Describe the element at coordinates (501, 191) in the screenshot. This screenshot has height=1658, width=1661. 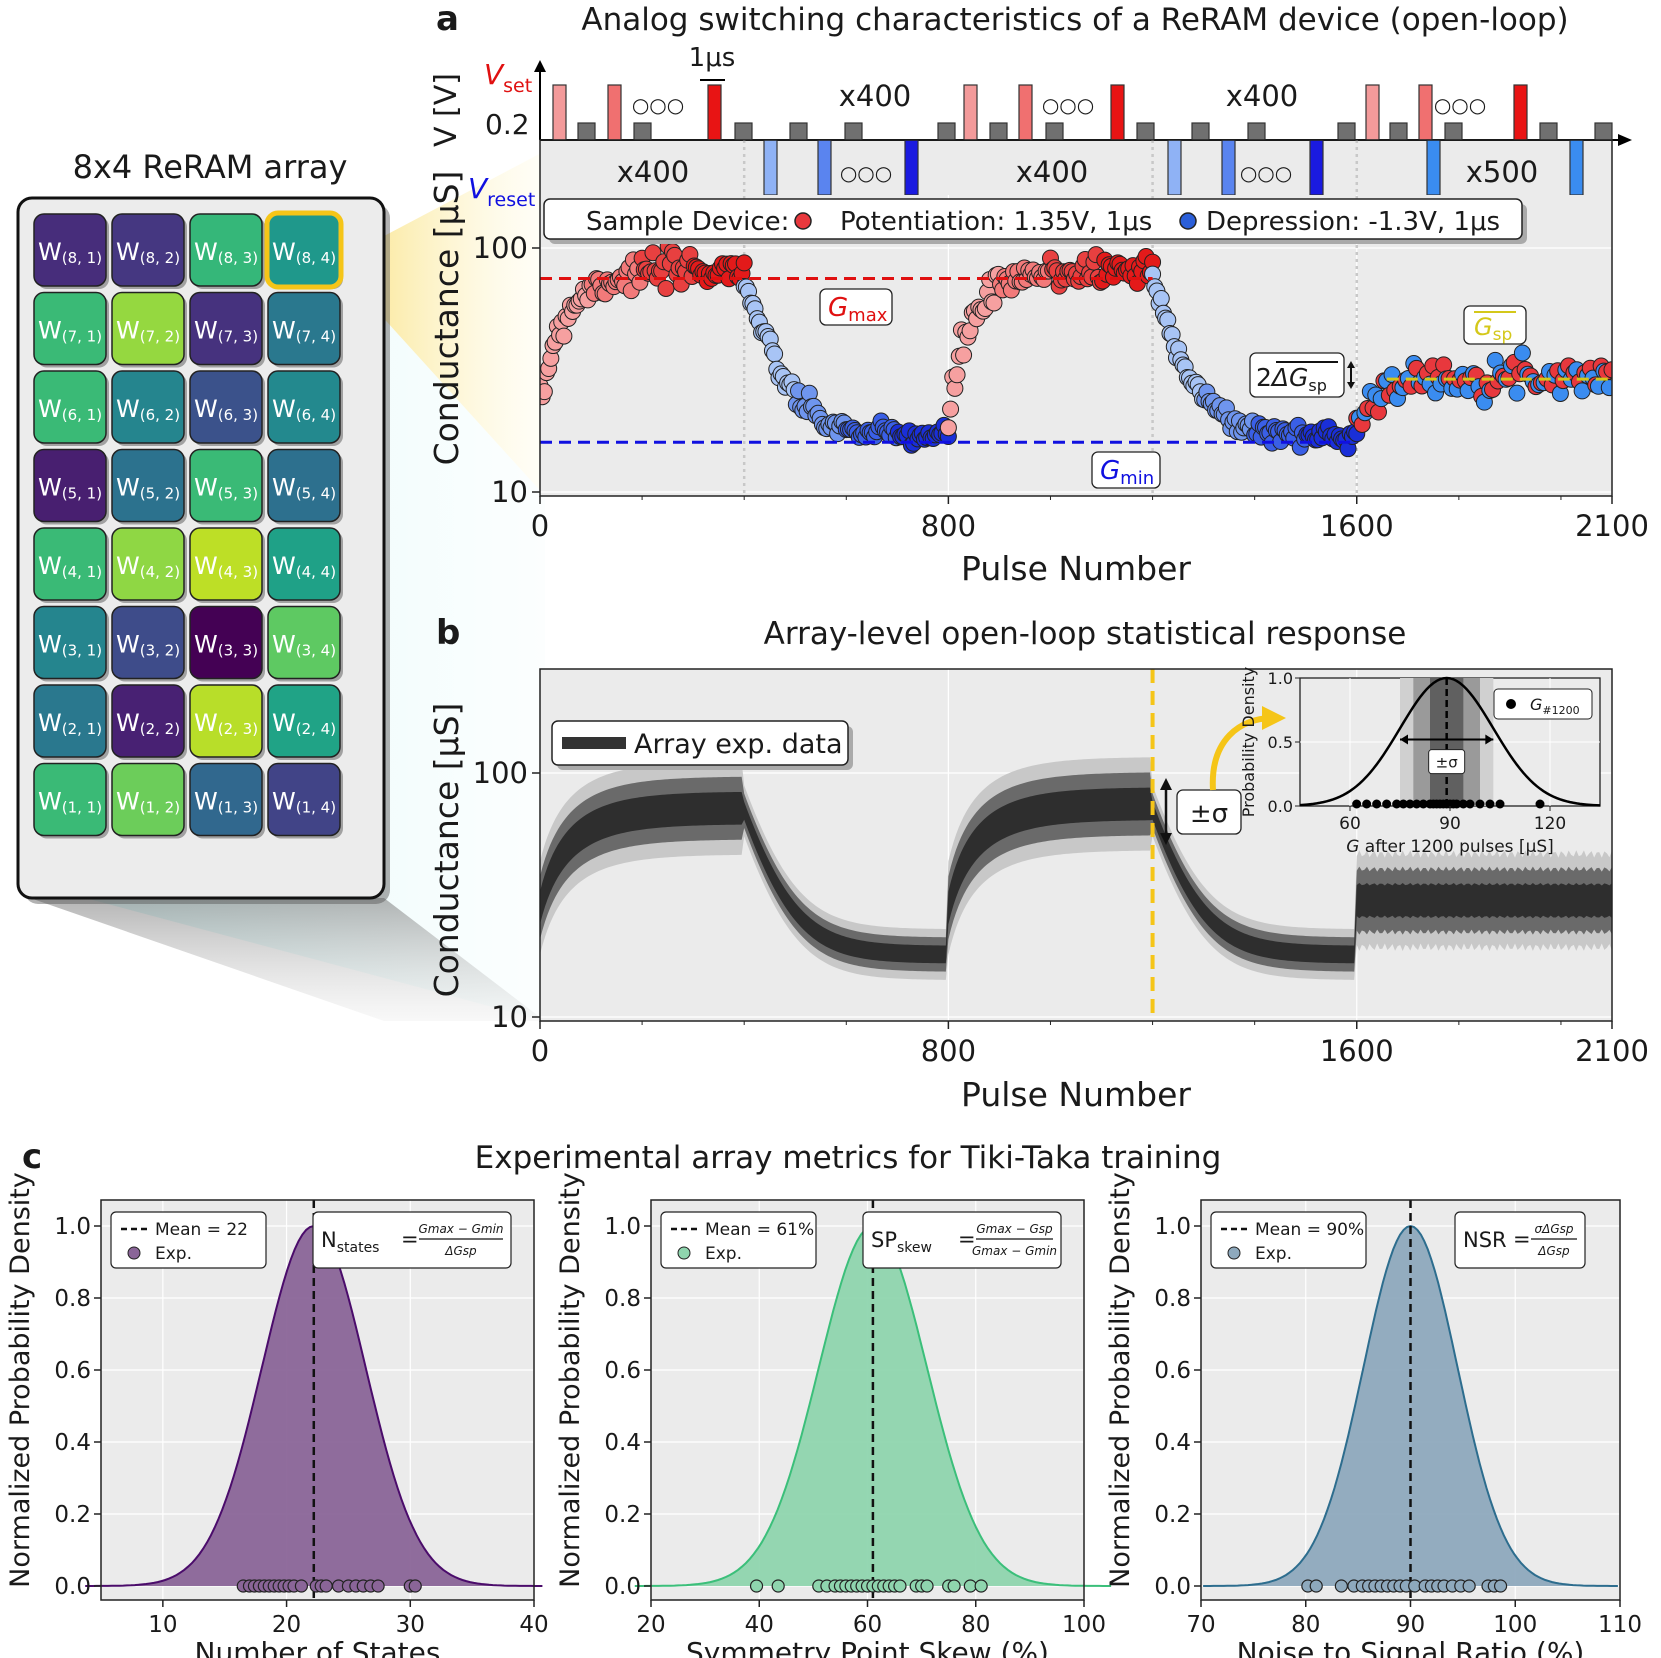
I see `vreset-label: Vreset` at that location.